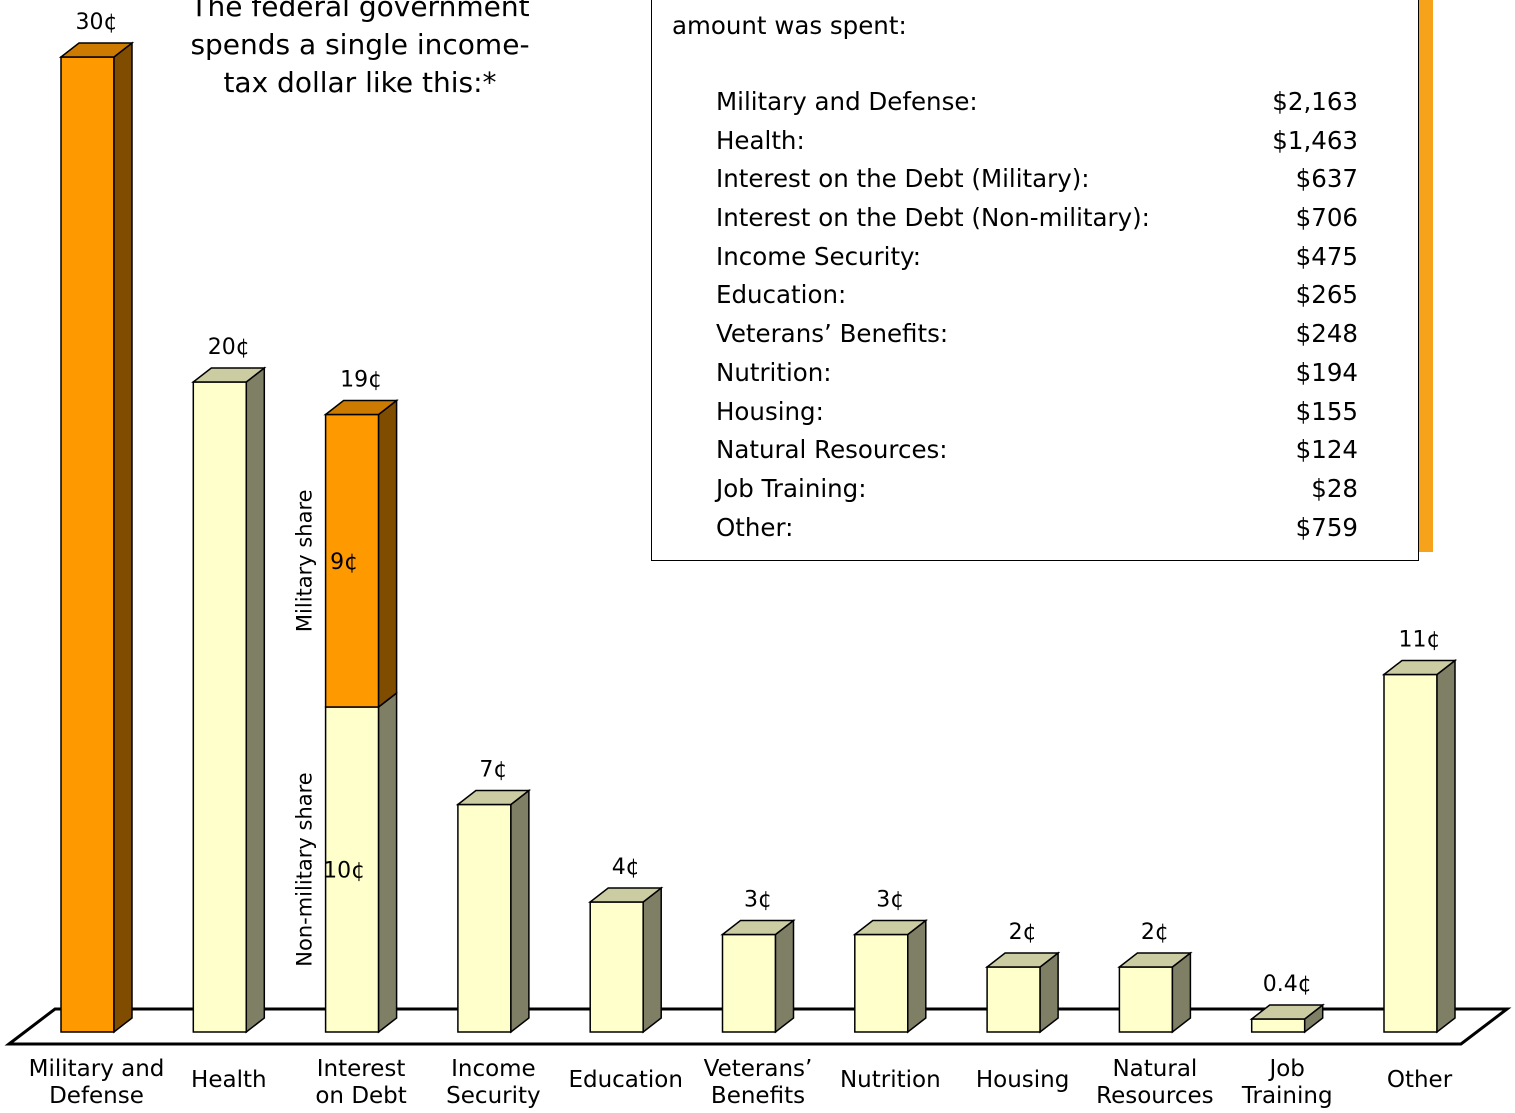 The height and width of the screenshot is (1113, 1515). I want to click on spend-amount: $28, so click(1334, 488).